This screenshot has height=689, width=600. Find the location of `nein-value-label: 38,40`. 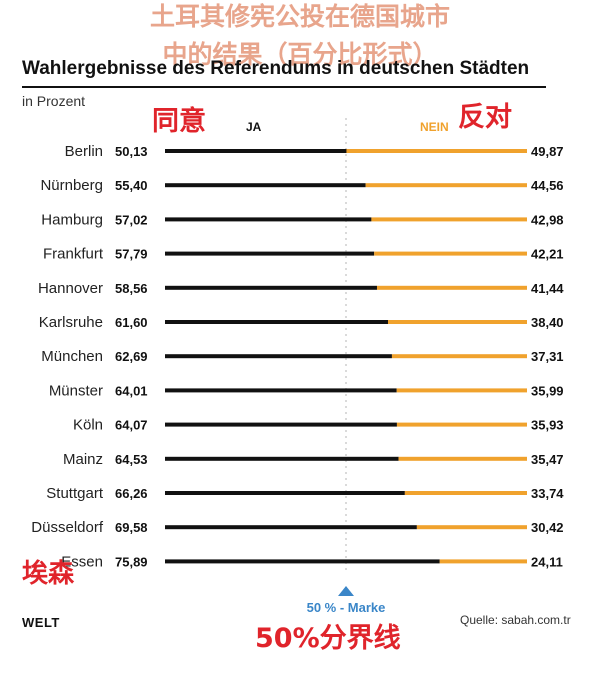

nein-value-label: 38,40 is located at coordinates (547, 322).